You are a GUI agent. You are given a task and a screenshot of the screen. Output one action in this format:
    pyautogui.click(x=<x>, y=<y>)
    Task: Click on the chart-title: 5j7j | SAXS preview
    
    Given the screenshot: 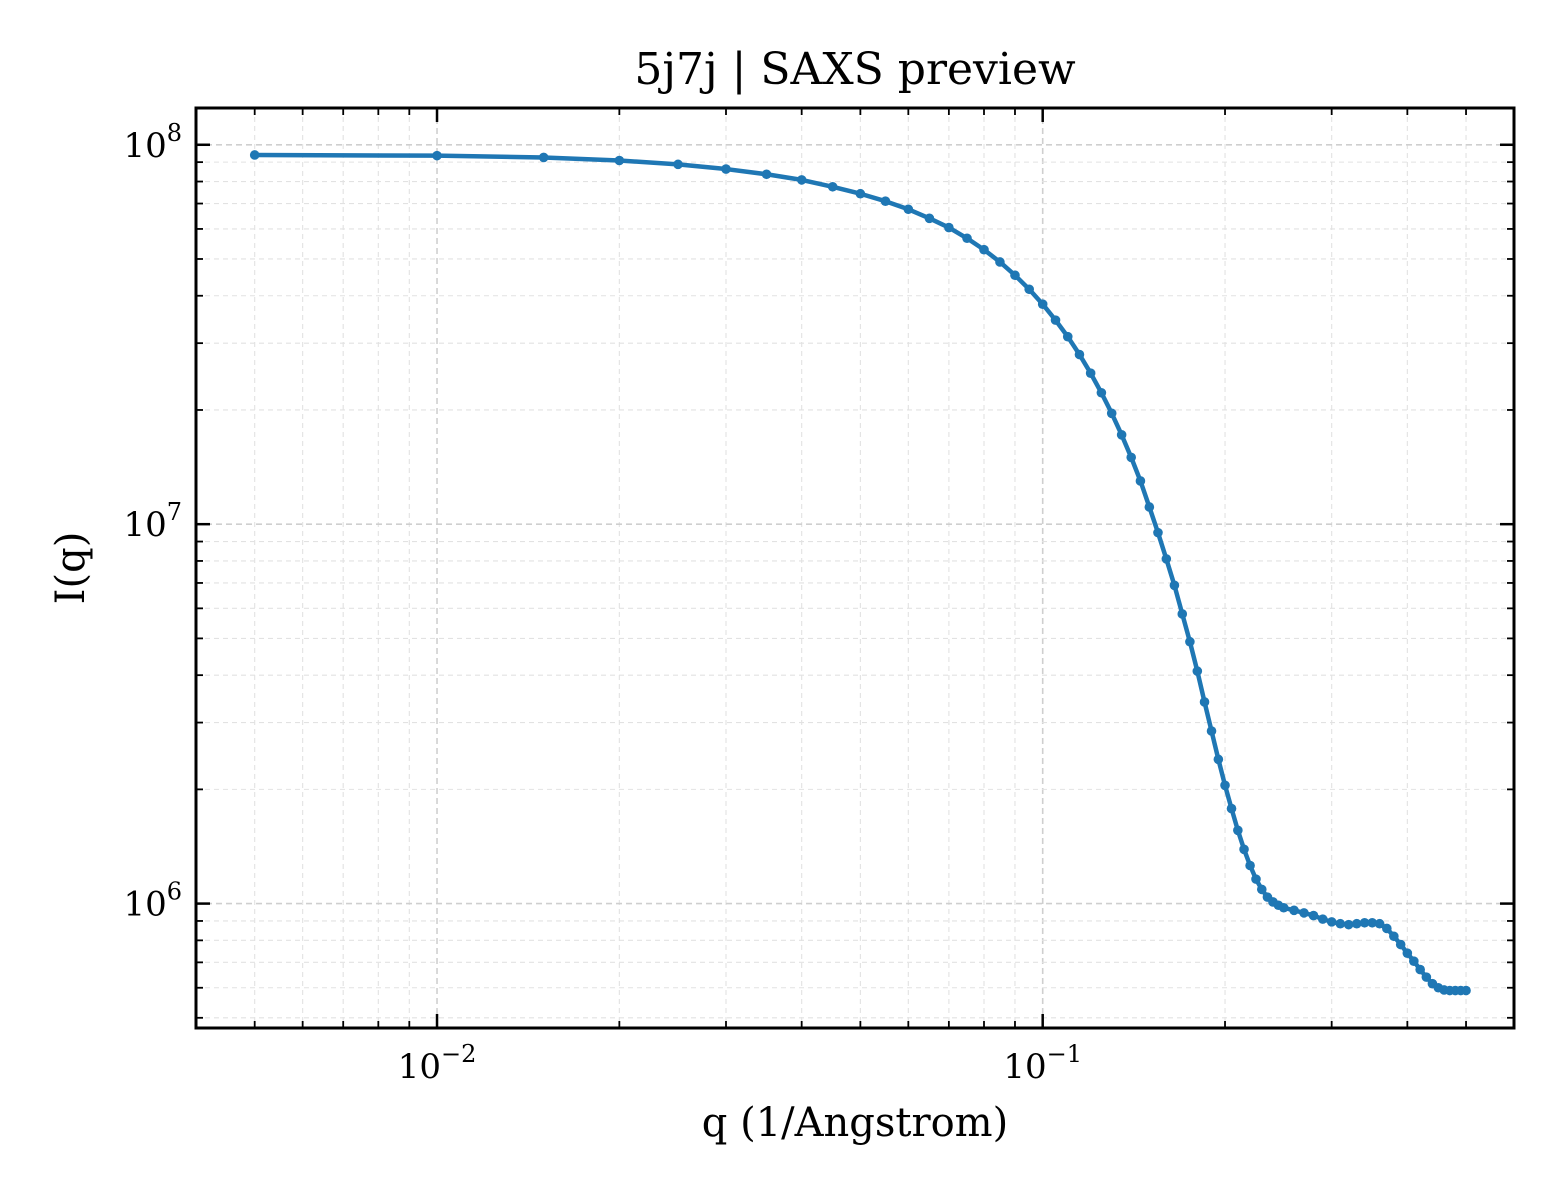 What is the action you would take?
    pyautogui.click(x=855, y=69)
    